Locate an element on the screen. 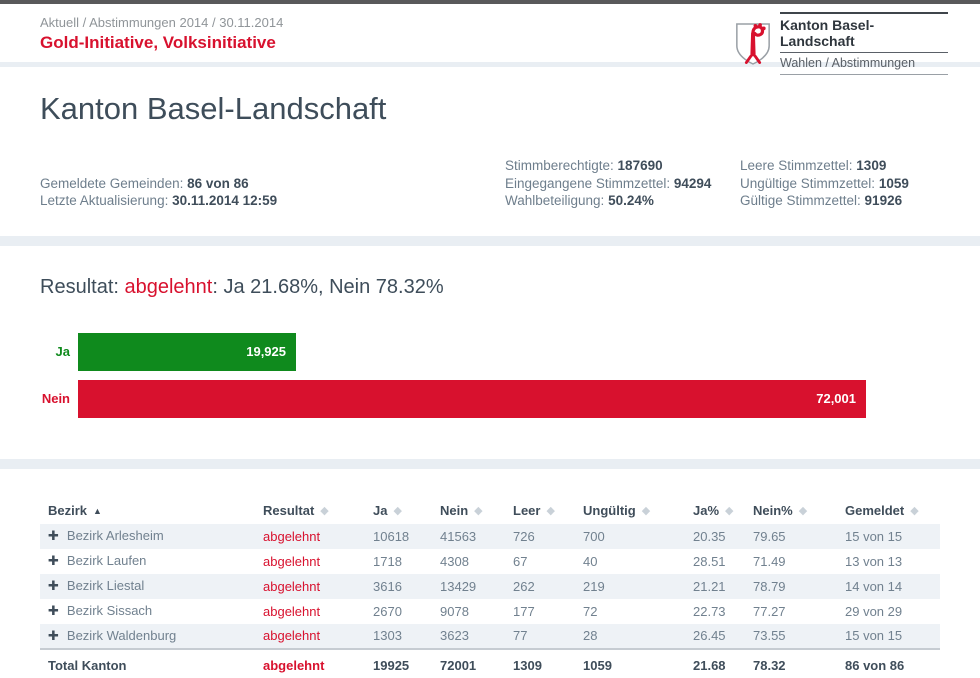 The height and width of the screenshot is (678, 980). stat-label: Gültige Stimmzettel: is located at coordinates (802, 200).